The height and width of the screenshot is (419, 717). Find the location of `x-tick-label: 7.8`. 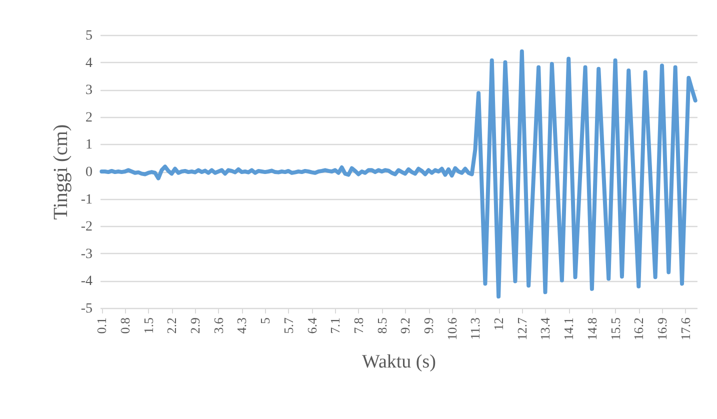

x-tick-label: 7.8 is located at coordinates (358, 326).